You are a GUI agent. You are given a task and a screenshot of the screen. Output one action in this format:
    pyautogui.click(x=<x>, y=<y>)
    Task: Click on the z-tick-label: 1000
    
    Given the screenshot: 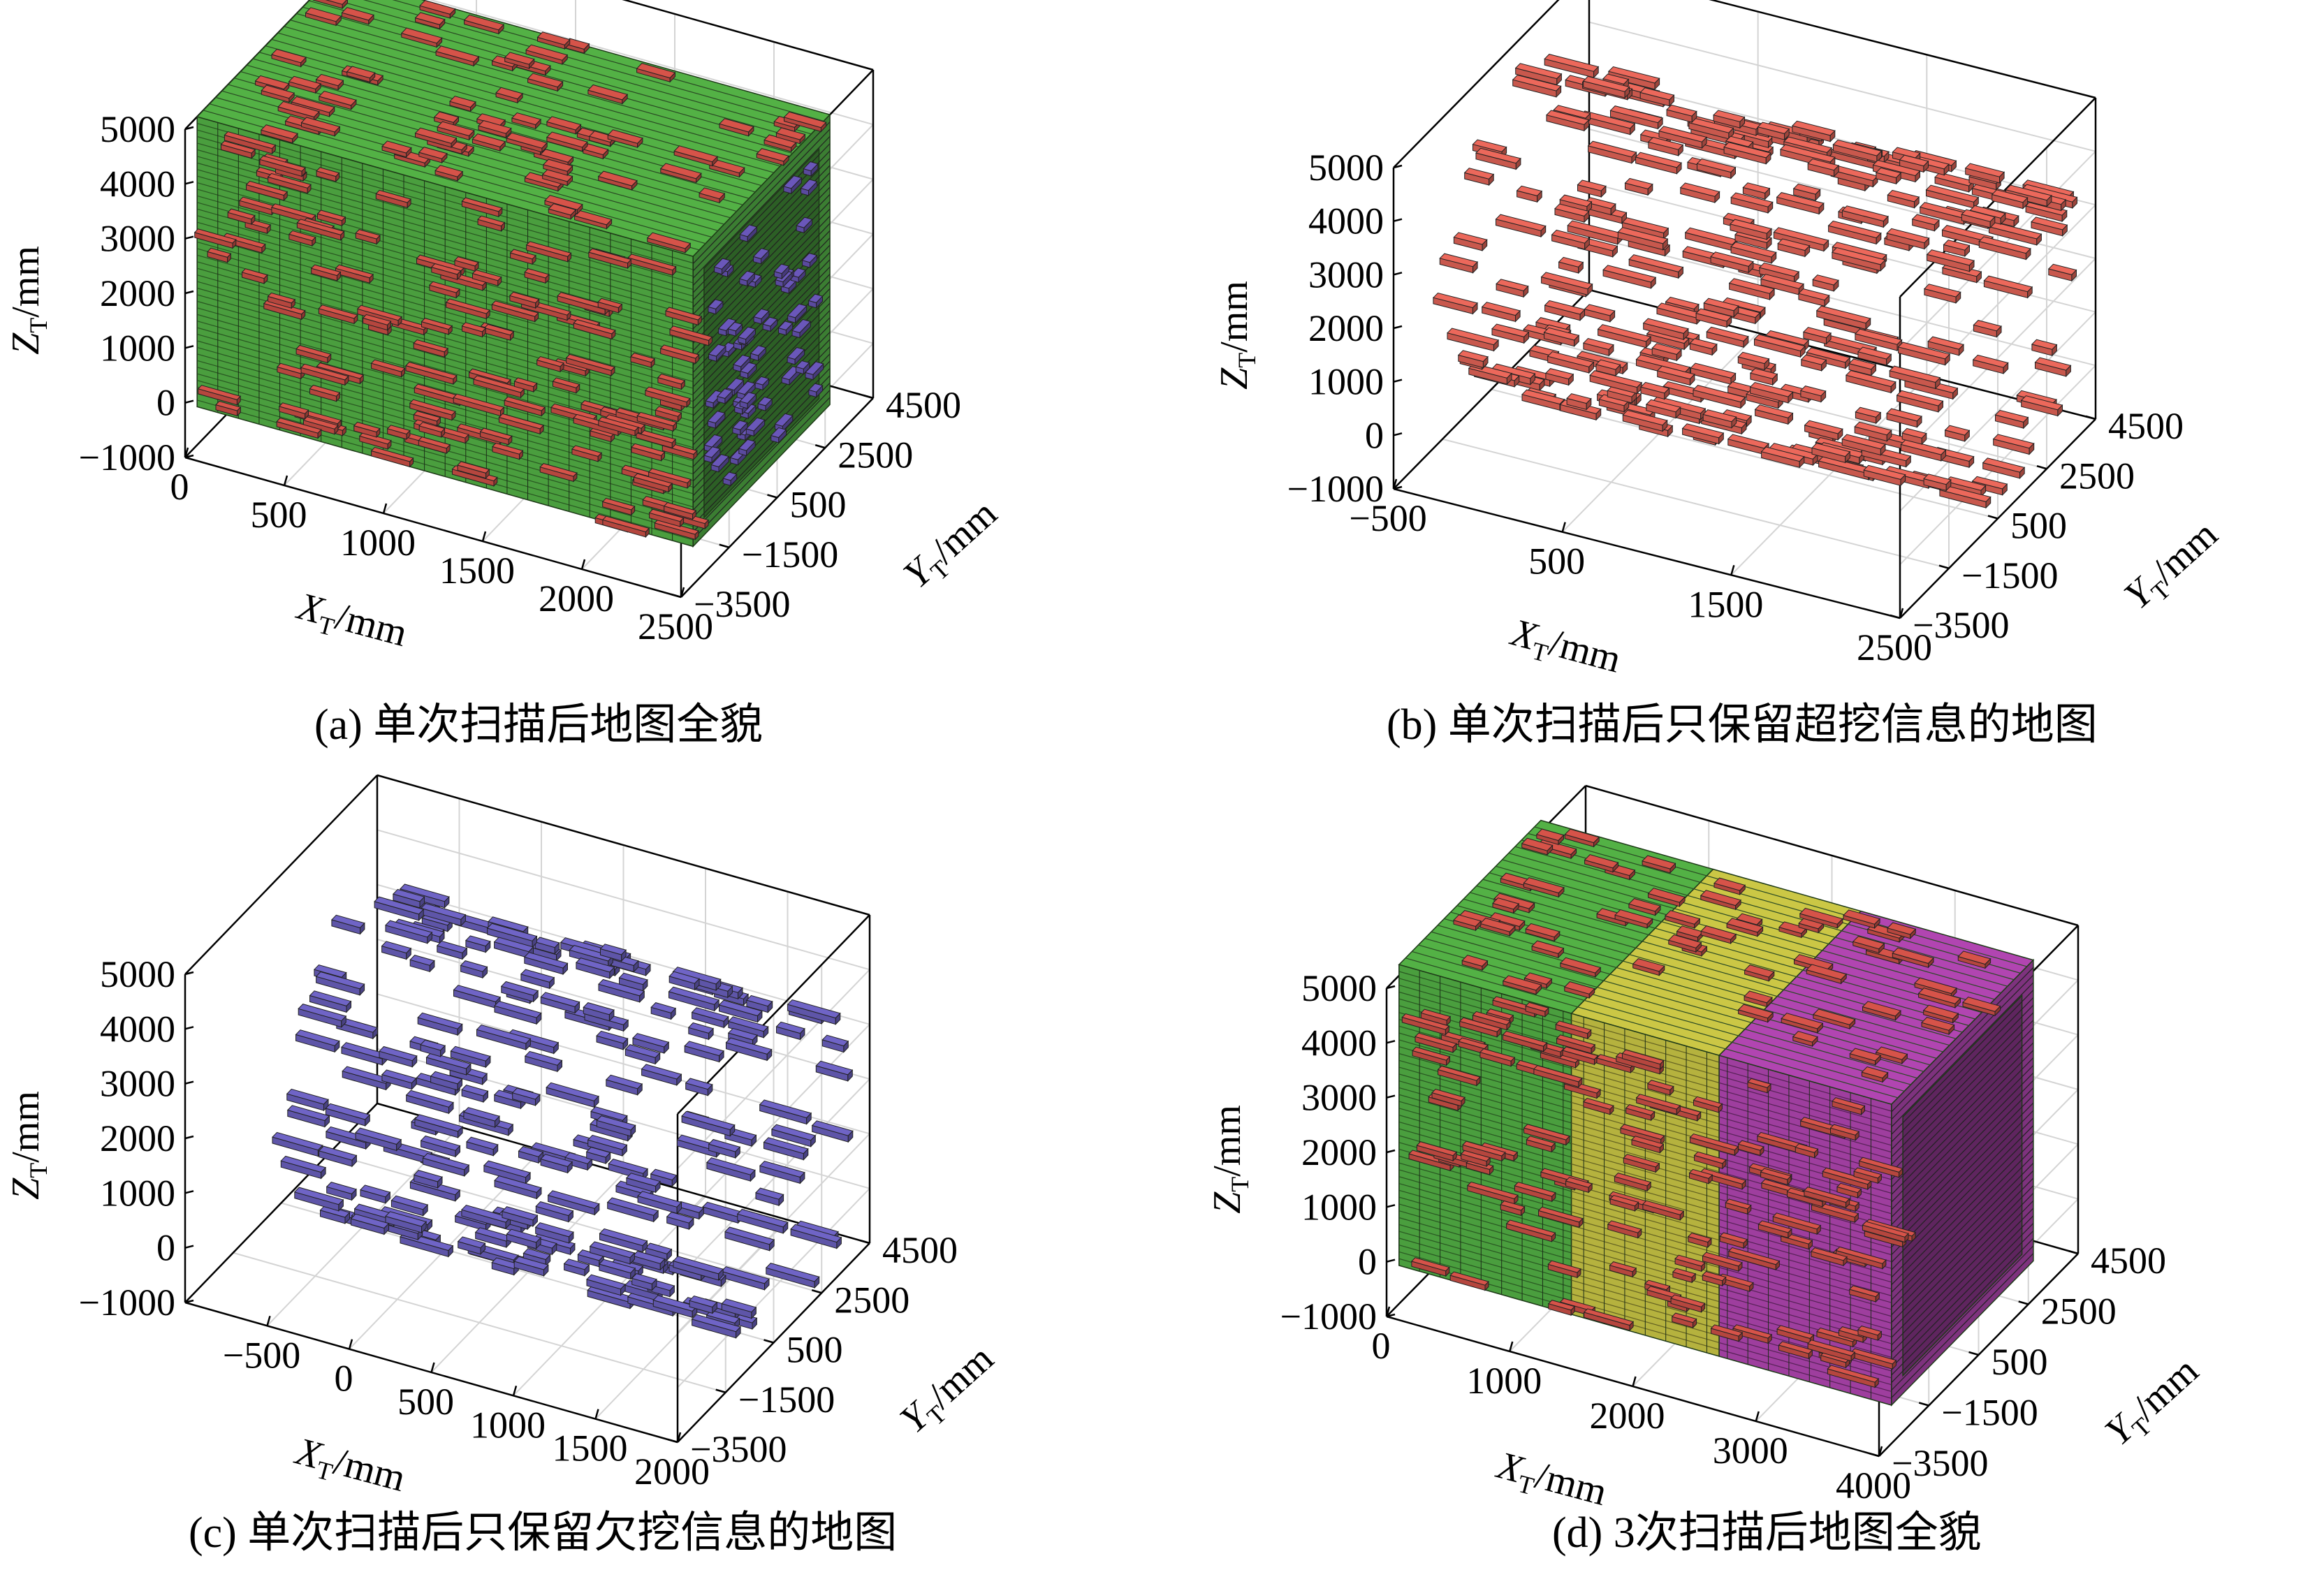 What is the action you would take?
    pyautogui.click(x=1339, y=1207)
    